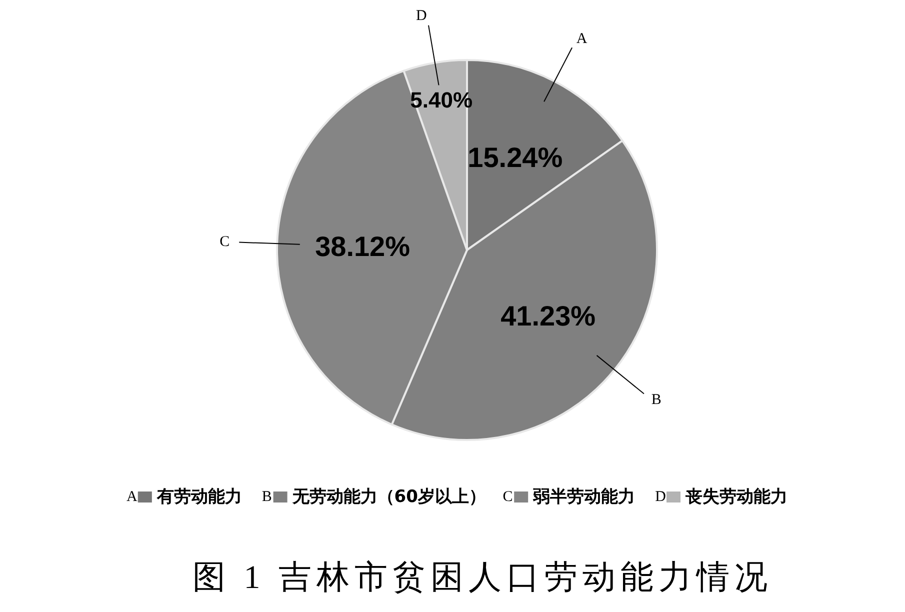 The height and width of the screenshot is (612, 905). What do you see at coordinates (736, 497) in the screenshot?
I see `legend-label: 丧失劳动能力` at bounding box center [736, 497].